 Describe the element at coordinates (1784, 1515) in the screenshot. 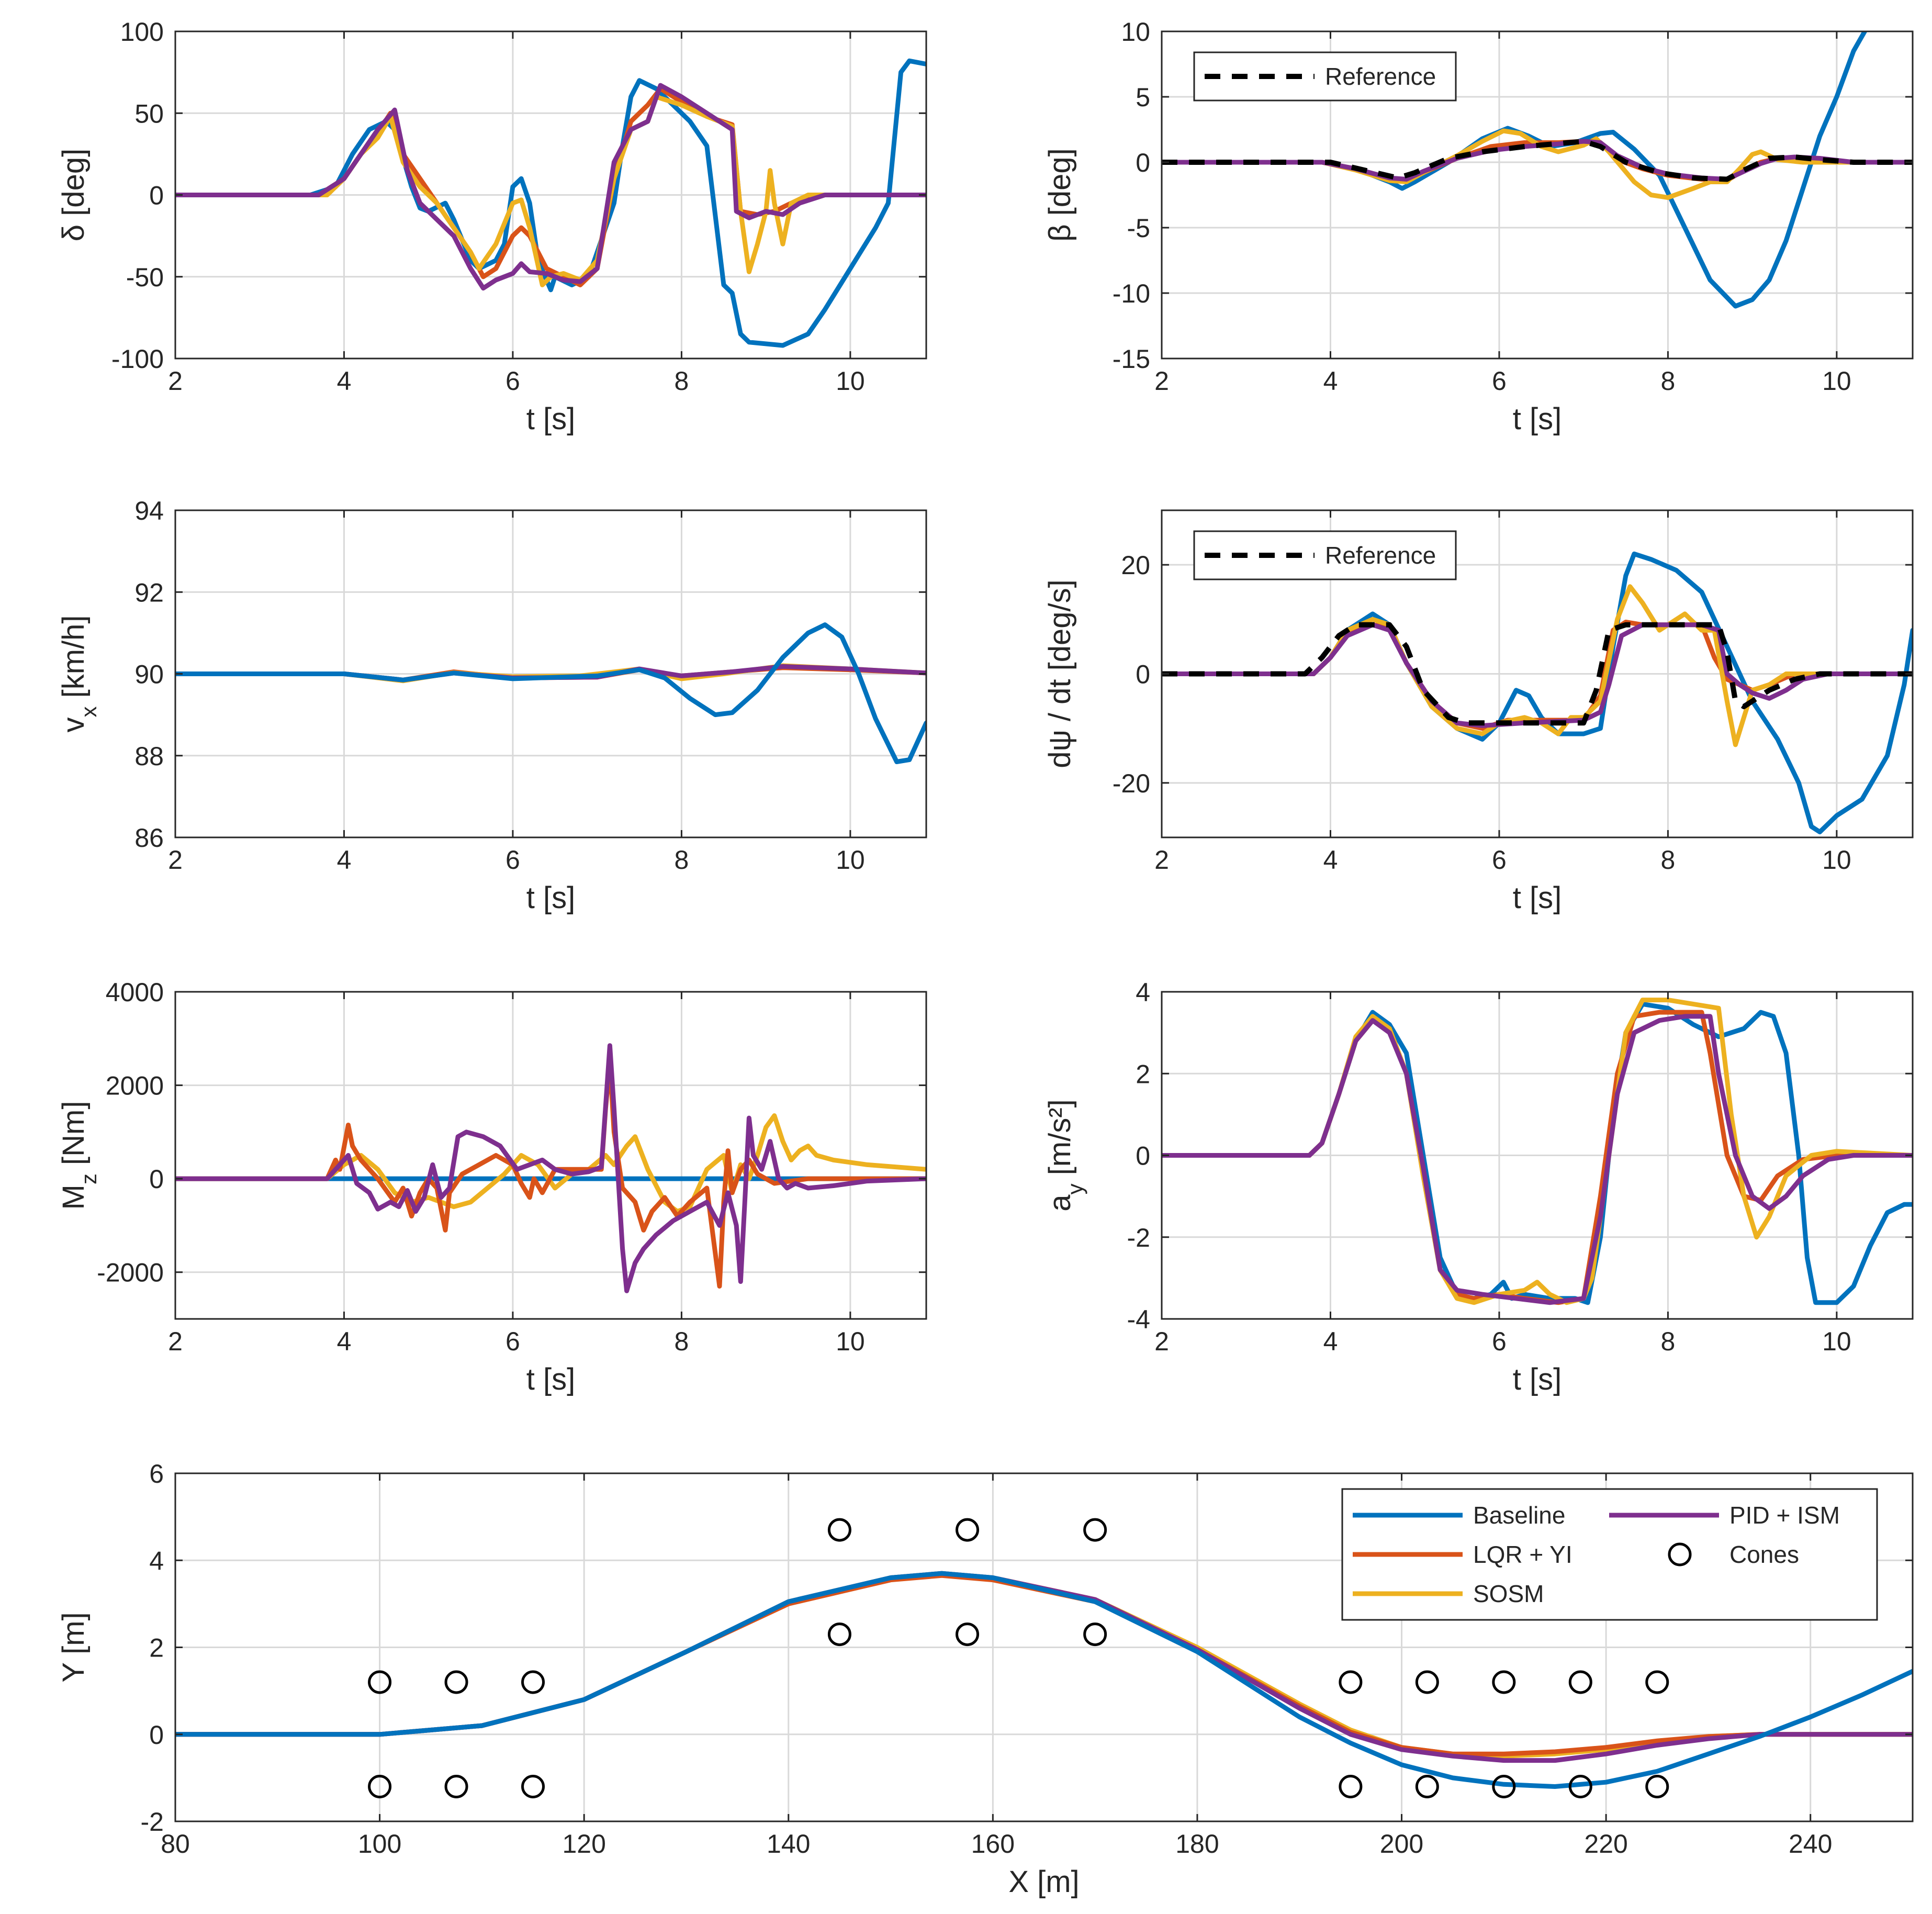

I see `legend-label-pid: PID + ISM` at that location.